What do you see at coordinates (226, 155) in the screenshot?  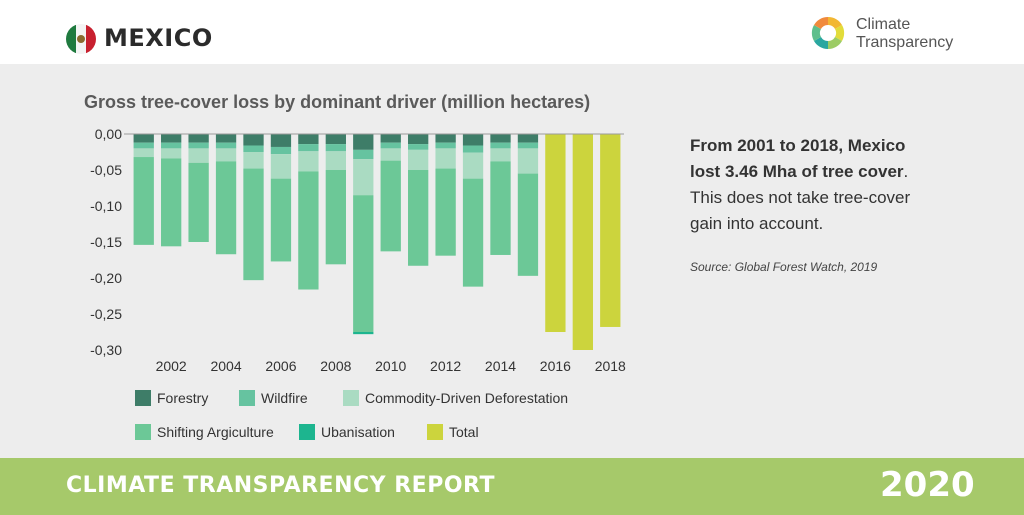 I see `bar-commodity-2004` at bounding box center [226, 155].